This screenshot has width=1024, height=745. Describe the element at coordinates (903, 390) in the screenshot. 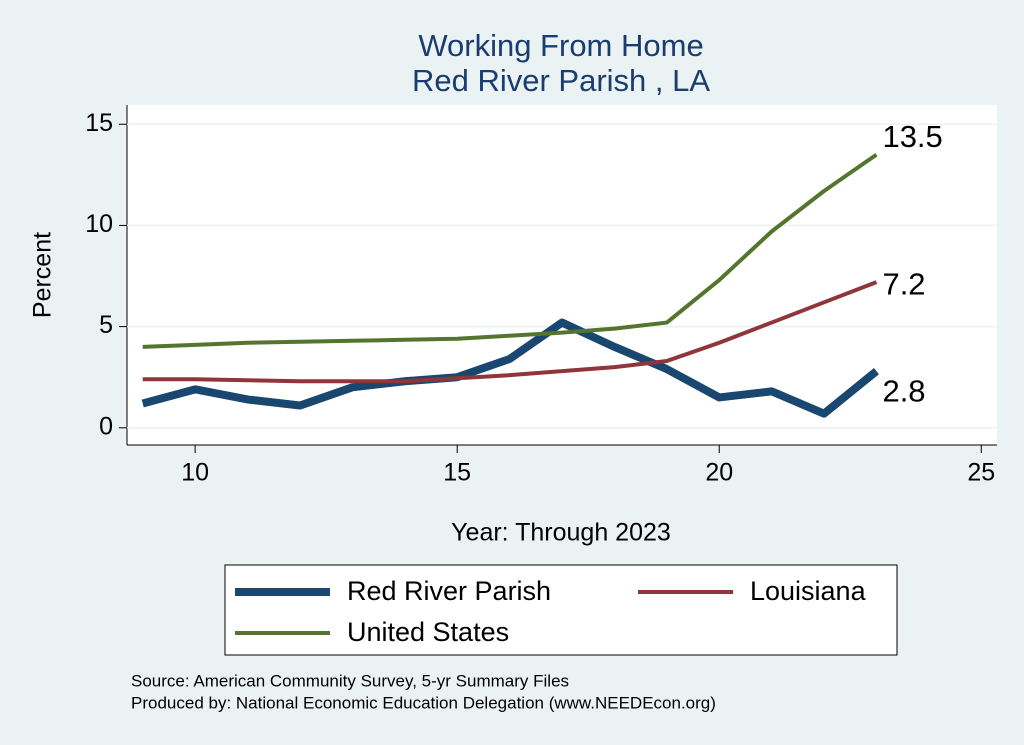

I see `end-label: 2.8` at that location.